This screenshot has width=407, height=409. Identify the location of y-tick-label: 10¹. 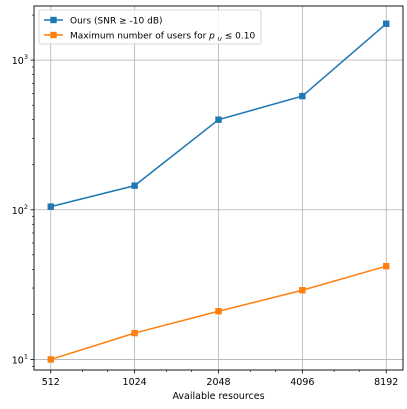
(20, 359).